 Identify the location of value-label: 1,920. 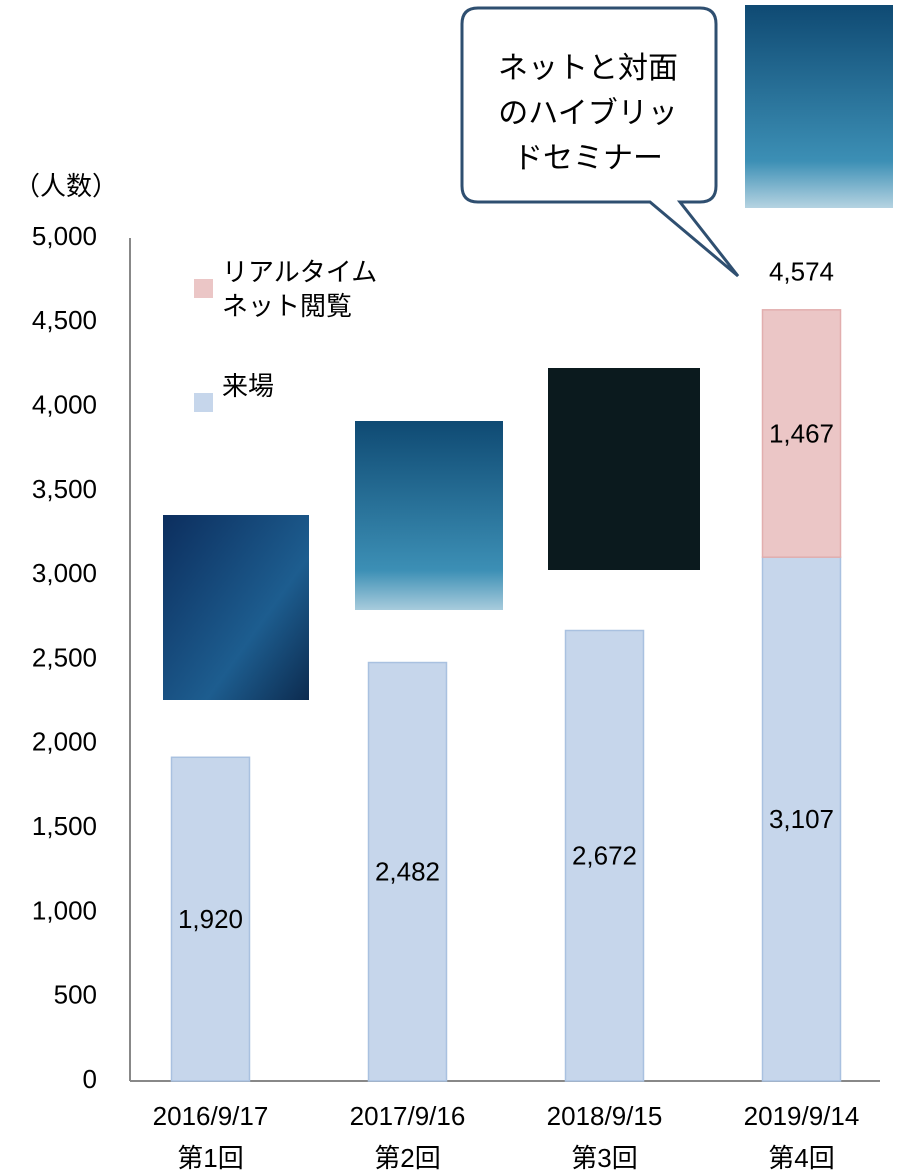
(210, 919).